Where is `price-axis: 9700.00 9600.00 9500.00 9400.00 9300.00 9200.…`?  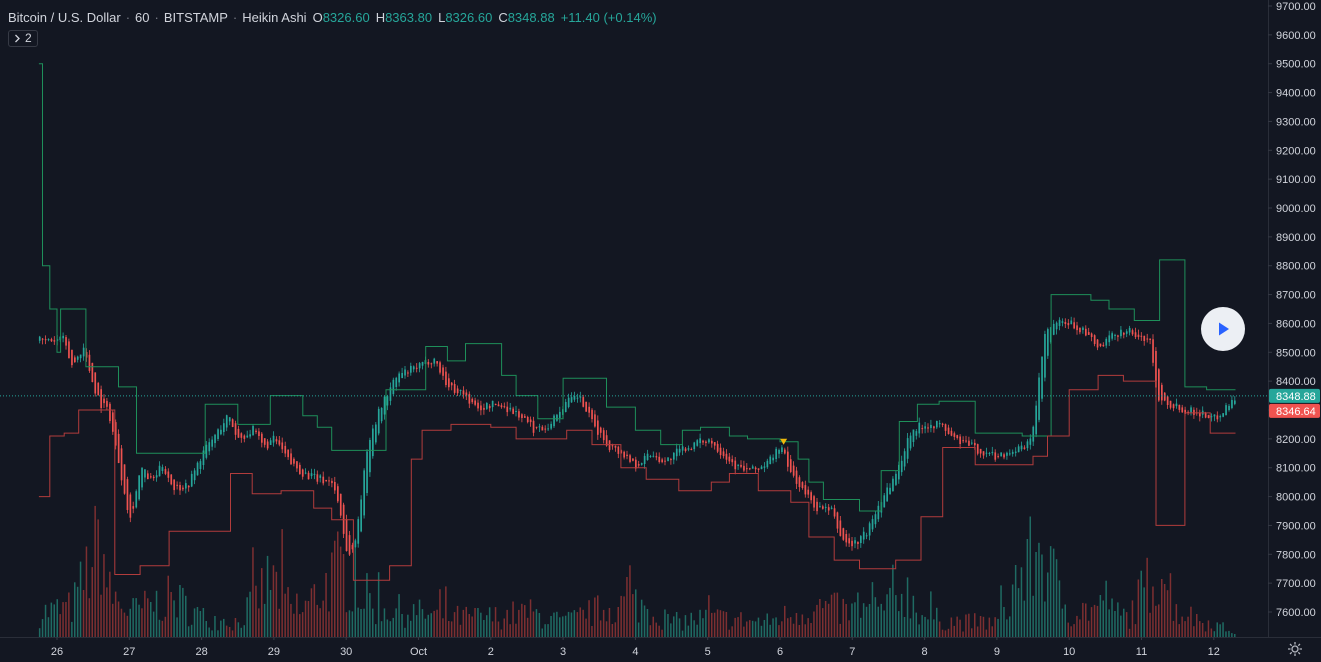
price-axis: 9700.00 9600.00 9500.00 9400.00 9300.00 9200.… is located at coordinates (1294, 329).